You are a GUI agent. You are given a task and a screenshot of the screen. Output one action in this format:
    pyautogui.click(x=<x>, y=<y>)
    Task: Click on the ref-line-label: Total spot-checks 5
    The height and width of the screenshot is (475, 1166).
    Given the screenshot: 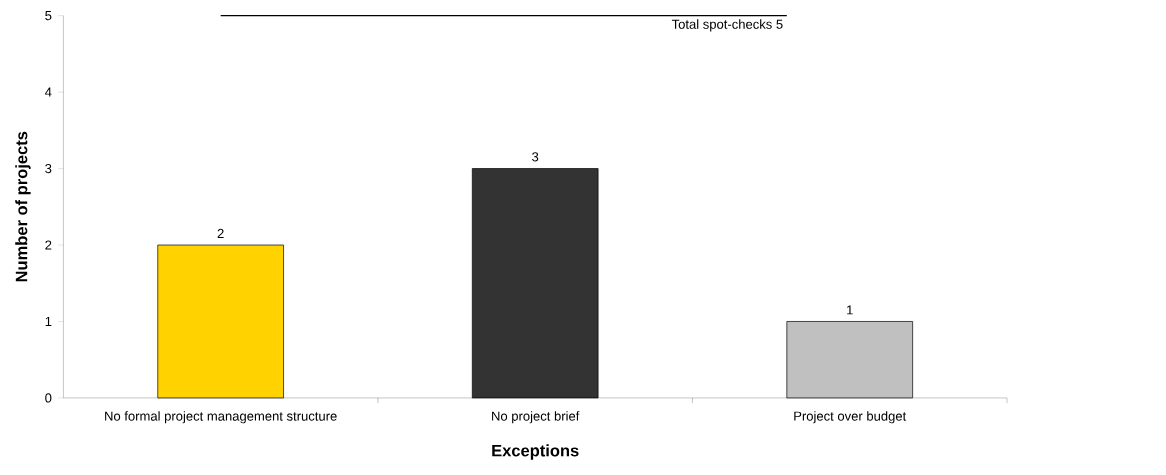 What is the action you would take?
    pyautogui.click(x=727, y=25)
    